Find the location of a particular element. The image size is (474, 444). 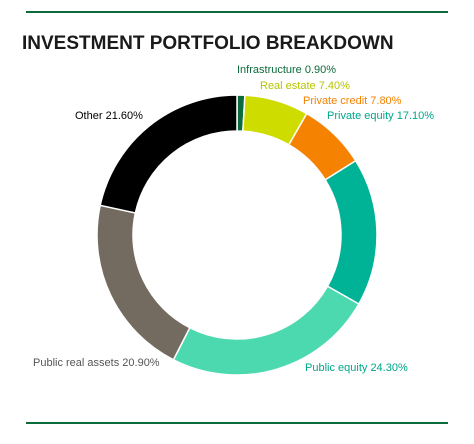

segment-label: Private credit 7.80% is located at coordinates (352, 101).